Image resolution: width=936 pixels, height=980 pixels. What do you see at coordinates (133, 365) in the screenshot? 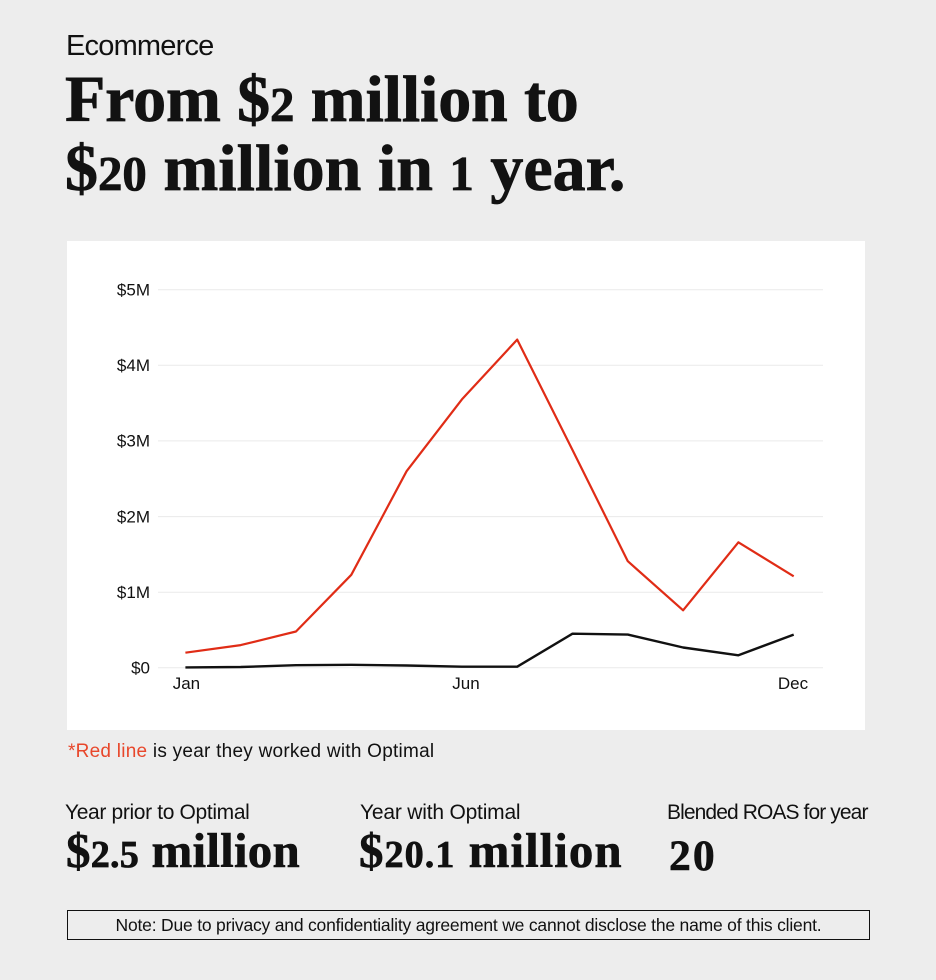
I see `svg-text: $4M` at bounding box center [133, 365].